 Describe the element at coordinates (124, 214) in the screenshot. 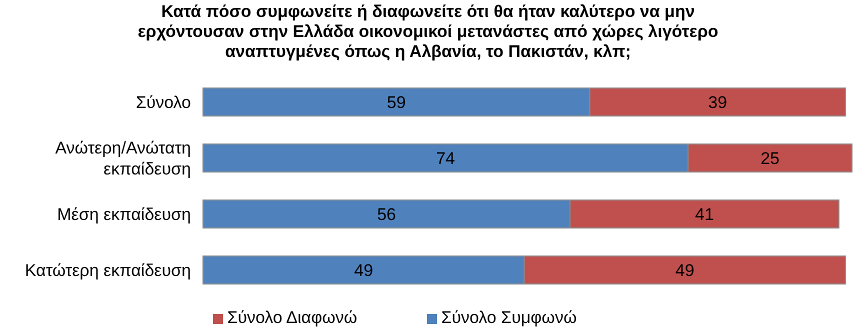

I see `y-tick-label: Μέση εκπαίδευση` at that location.